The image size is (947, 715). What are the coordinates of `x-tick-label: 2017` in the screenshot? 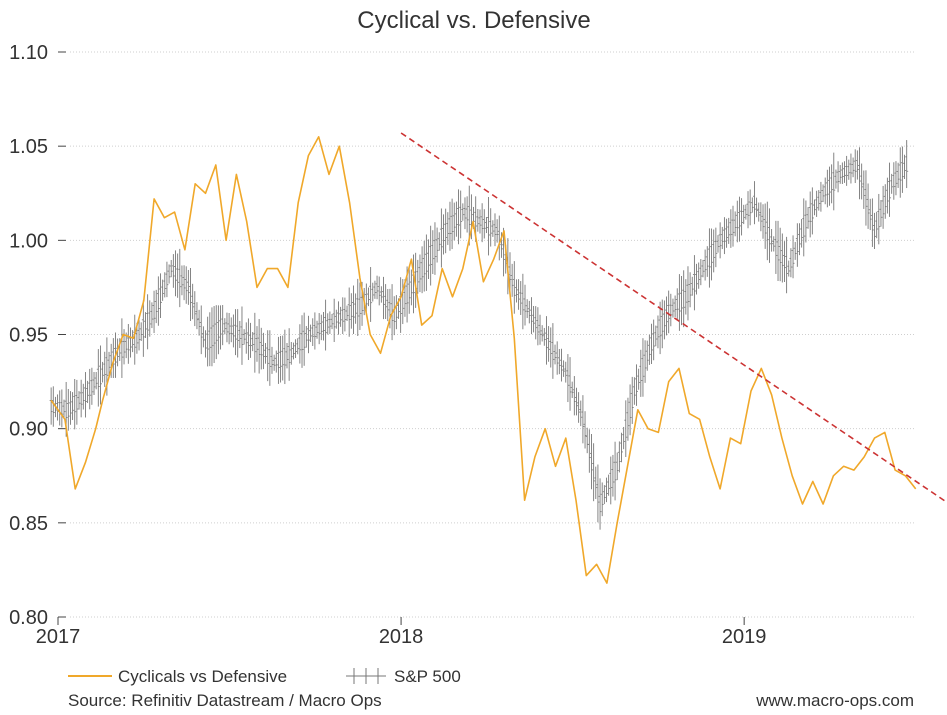 It's located at (58, 637).